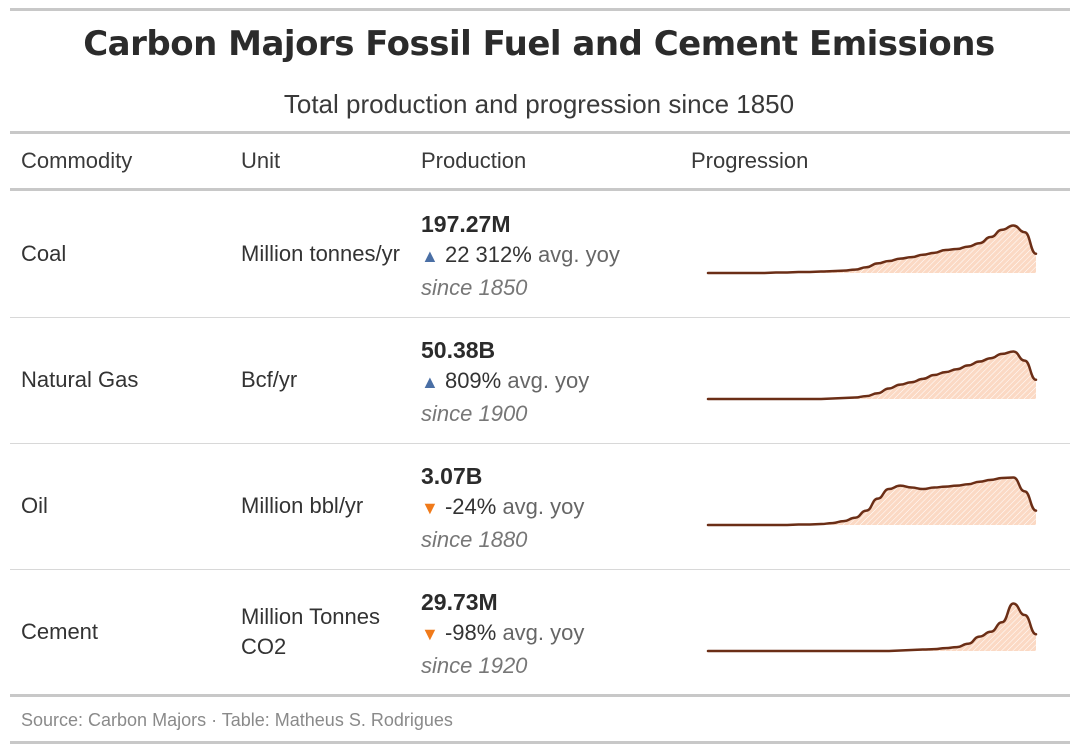 This screenshot has width=1078, height=754. I want to click on yoy-change: ▲ 22 312% avg. yoy, so click(520, 255).